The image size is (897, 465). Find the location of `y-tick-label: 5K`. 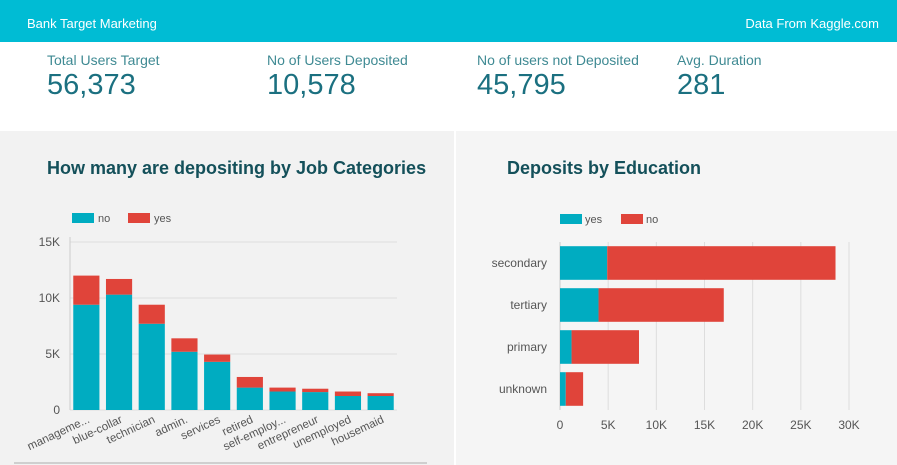

y-tick-label: 5K is located at coordinates (52, 354).